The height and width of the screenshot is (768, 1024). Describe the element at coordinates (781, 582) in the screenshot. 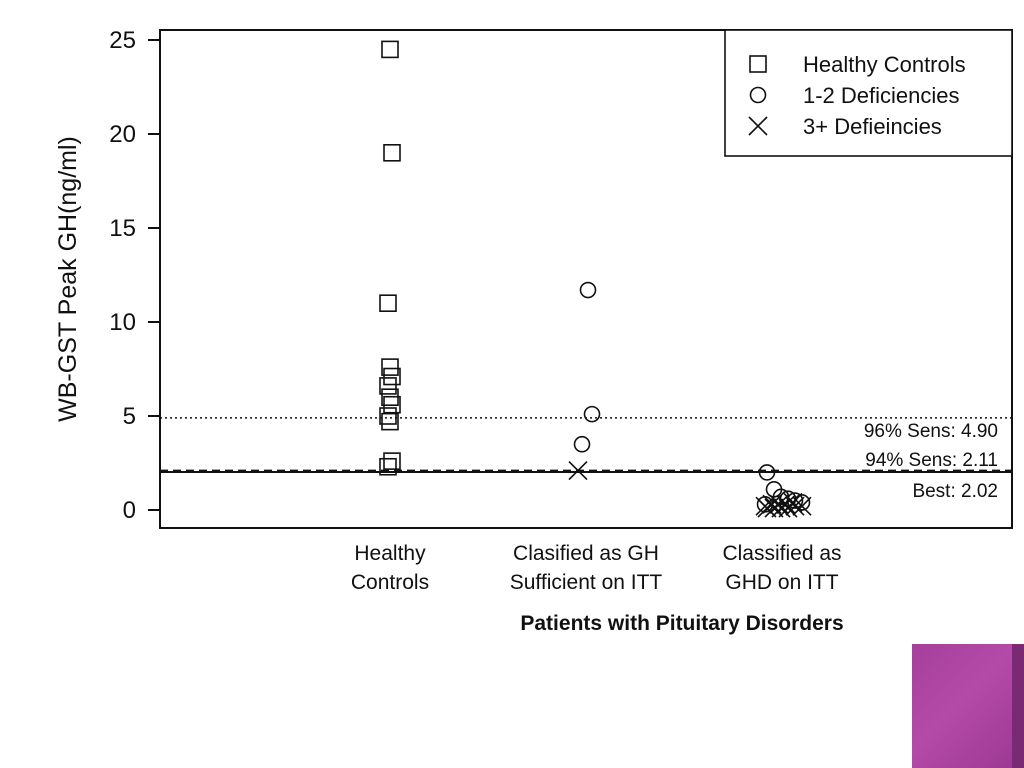

I see `x-category-label: GHD on ITT` at that location.